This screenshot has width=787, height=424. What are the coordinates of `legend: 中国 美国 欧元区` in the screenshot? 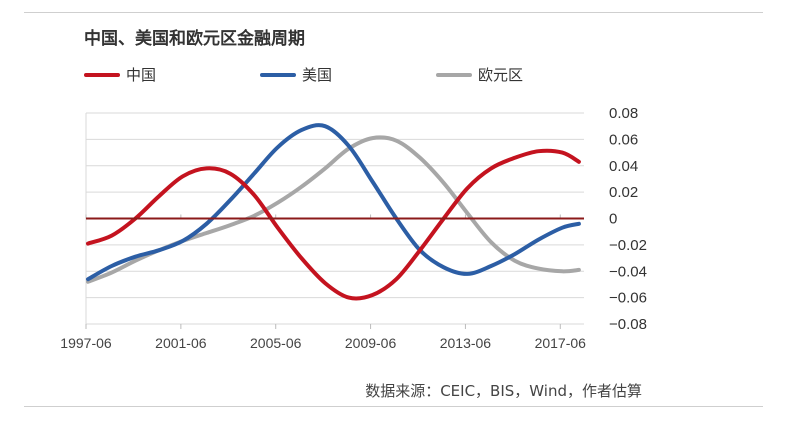 It's located at (303, 74).